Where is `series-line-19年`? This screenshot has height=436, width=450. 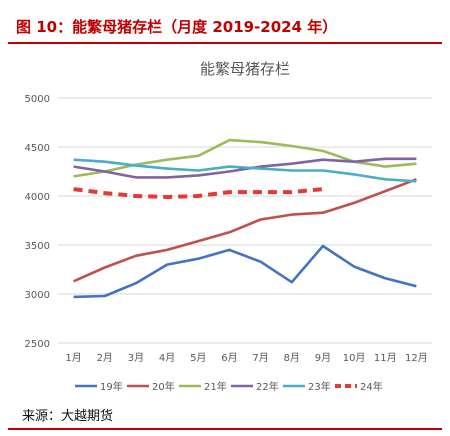 series-line-19年 is located at coordinates (245, 271).